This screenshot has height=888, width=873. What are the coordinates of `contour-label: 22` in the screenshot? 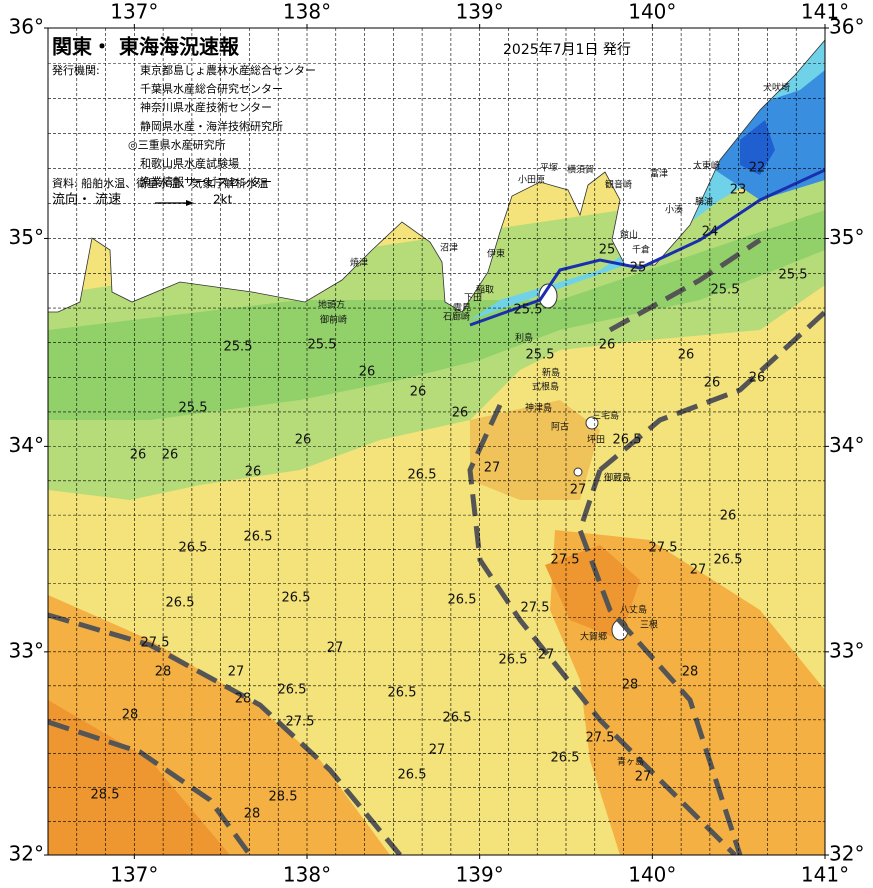 It's located at (757, 168).